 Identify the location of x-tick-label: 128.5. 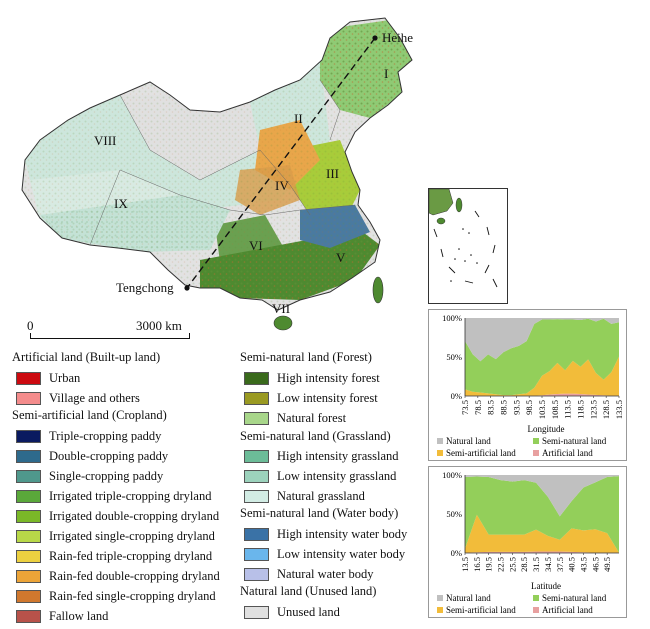
(606, 409).